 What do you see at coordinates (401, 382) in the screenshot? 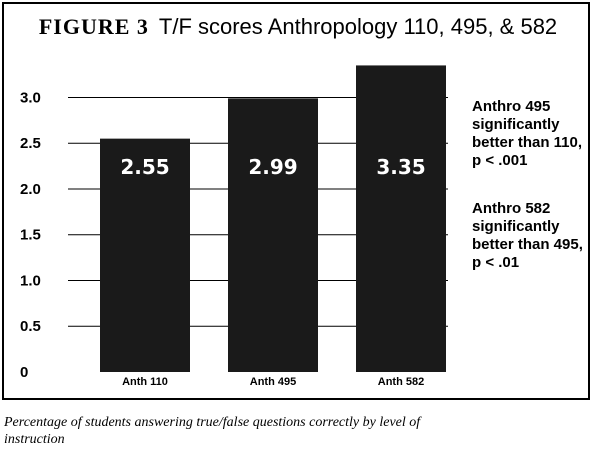
I see `x-tick-label: Anth 582` at bounding box center [401, 382].